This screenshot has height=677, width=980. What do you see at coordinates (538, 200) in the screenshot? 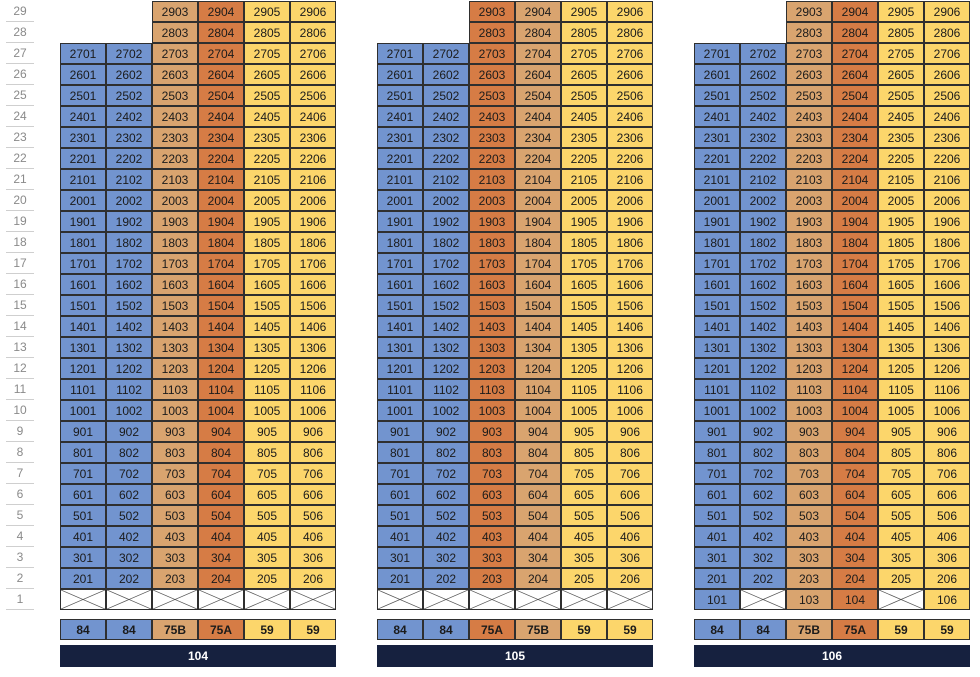
I see `unit-cell: 2004` at bounding box center [538, 200].